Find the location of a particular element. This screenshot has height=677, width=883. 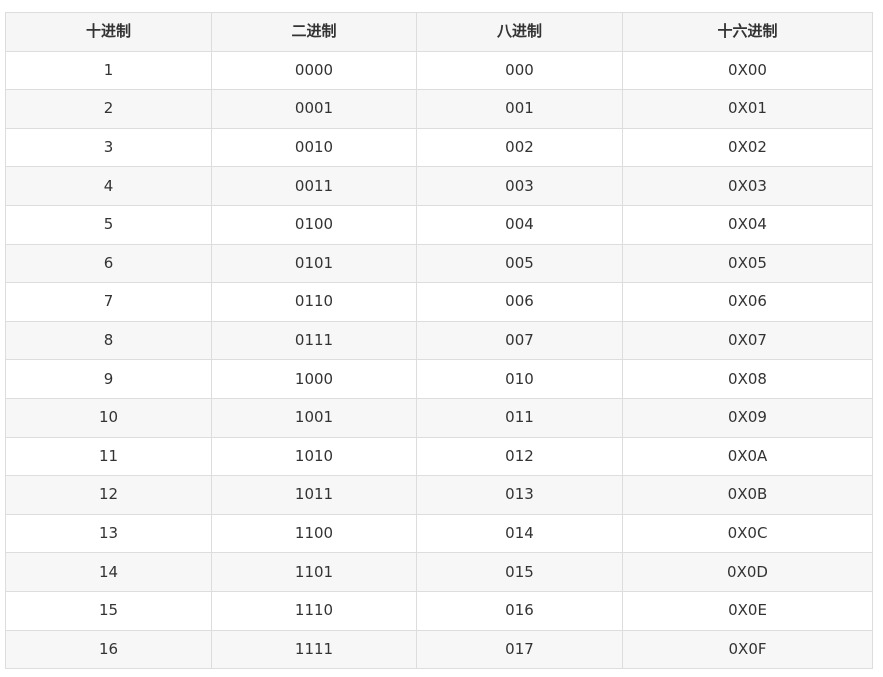

cell-binary: 0010 is located at coordinates (314, 147).